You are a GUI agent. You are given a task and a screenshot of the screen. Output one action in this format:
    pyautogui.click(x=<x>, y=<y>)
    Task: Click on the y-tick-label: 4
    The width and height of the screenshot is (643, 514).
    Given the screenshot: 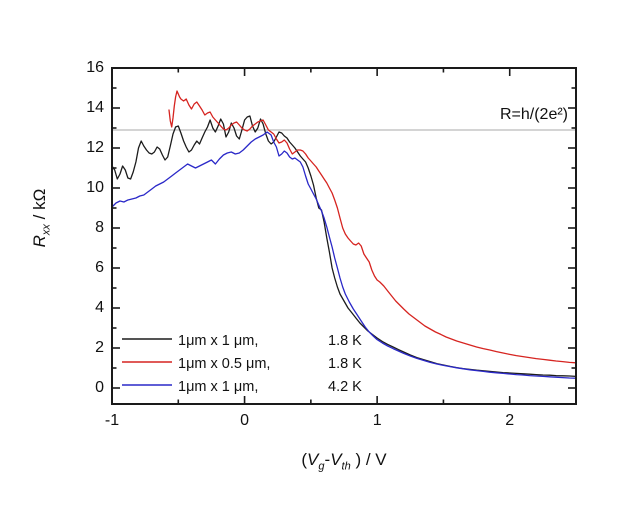 What is the action you would take?
    pyautogui.click(x=99, y=307)
    